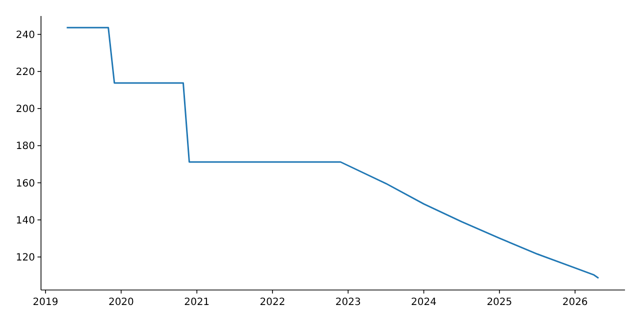 The height and width of the screenshot is (320, 640). What do you see at coordinates (25, 220) in the screenshot?
I see `y-tick-label: 140` at bounding box center [25, 220].